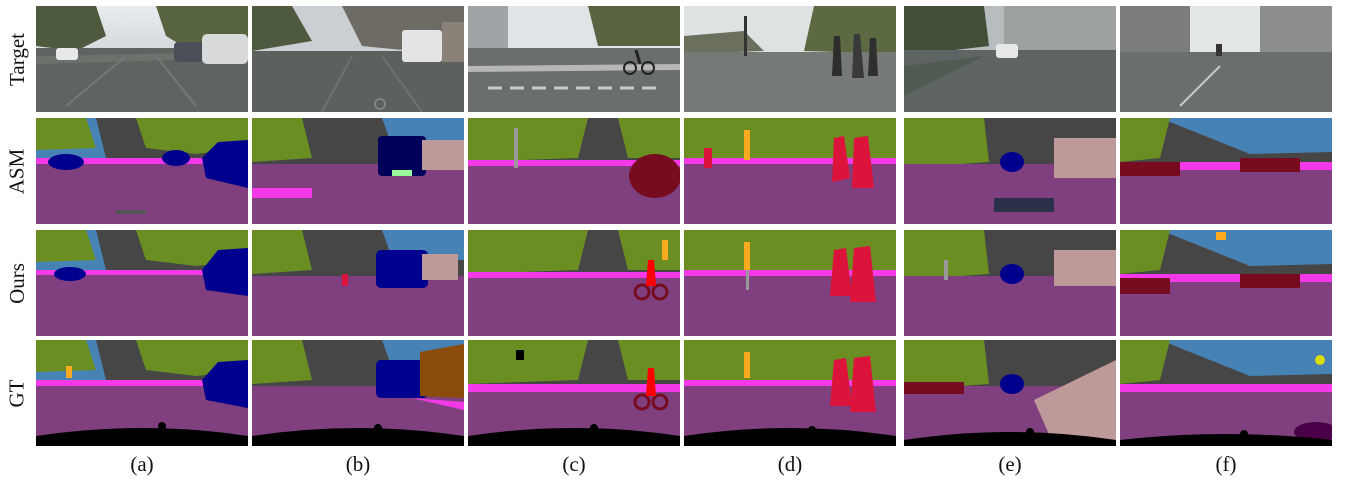 This screenshot has width=1350, height=480. What do you see at coordinates (790, 59) in the screenshot?
I see `target-photo-d` at bounding box center [790, 59].